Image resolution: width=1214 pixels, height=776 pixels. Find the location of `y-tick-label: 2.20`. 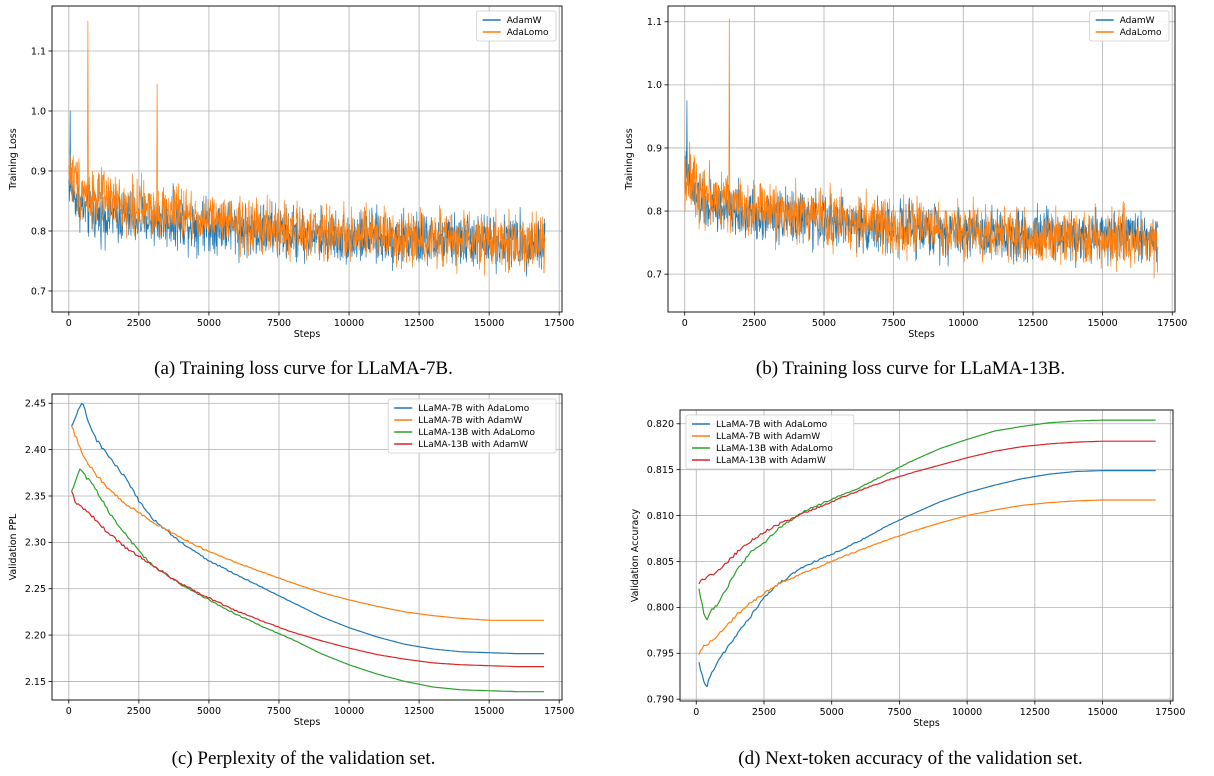

y-tick-label: 2.20 is located at coordinates (35, 635).